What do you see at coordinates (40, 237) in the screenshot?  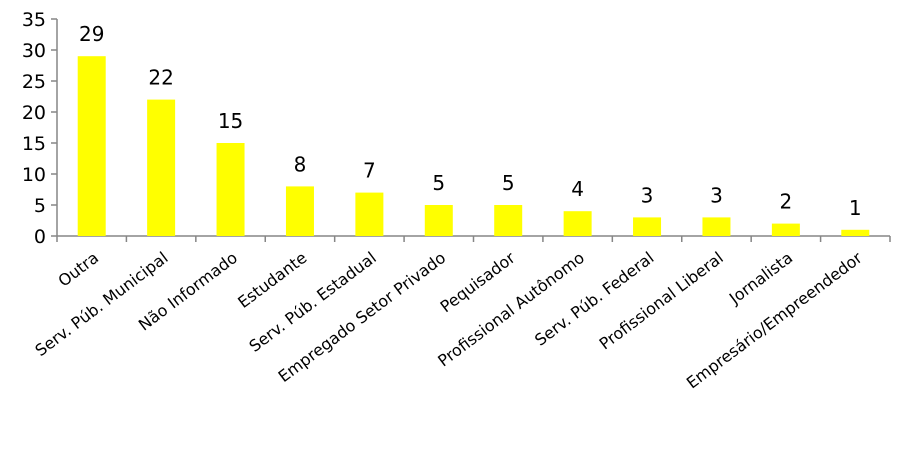 I see `y-tick-label: 0` at bounding box center [40, 237].